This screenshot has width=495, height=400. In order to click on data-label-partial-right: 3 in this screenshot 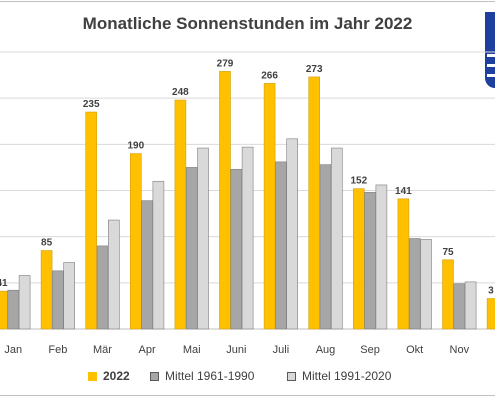, I will do `click(491, 291)`.